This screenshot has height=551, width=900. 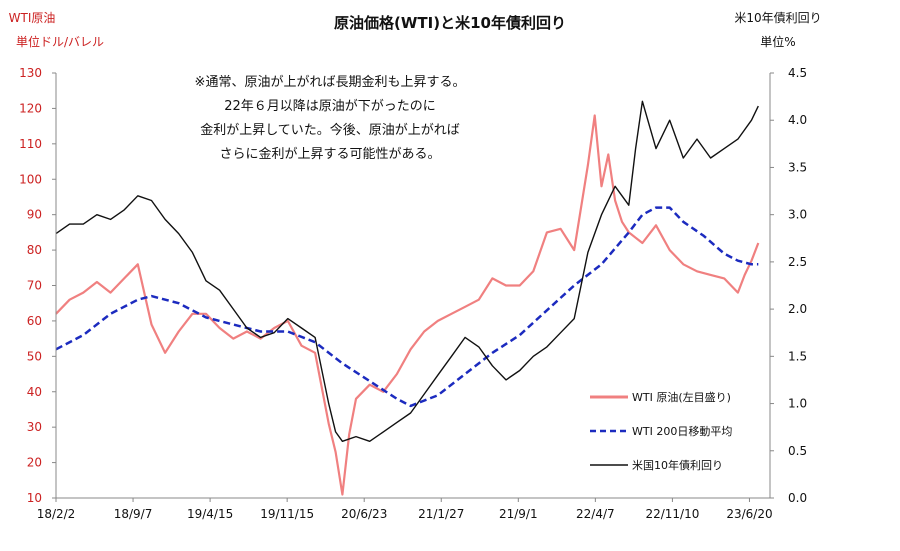 What do you see at coordinates (797, 498) in the screenshot?
I see `right-tick-label: 0.0` at bounding box center [797, 498].